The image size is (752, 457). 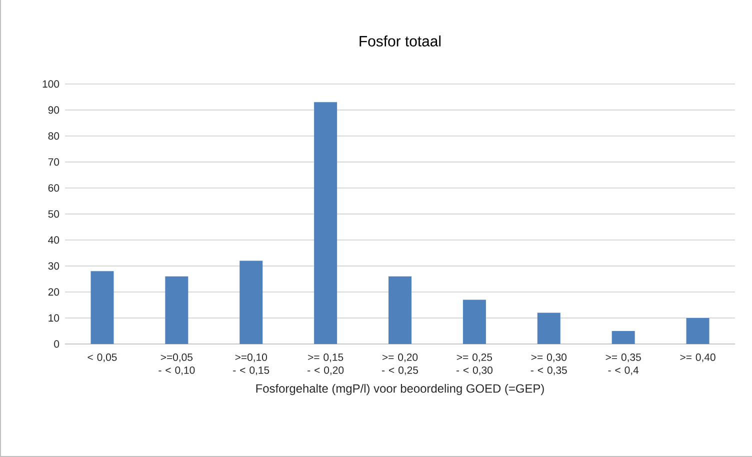 I want to click on x-tick-label: >=0,05 - < 0,10, so click(x=176, y=365).